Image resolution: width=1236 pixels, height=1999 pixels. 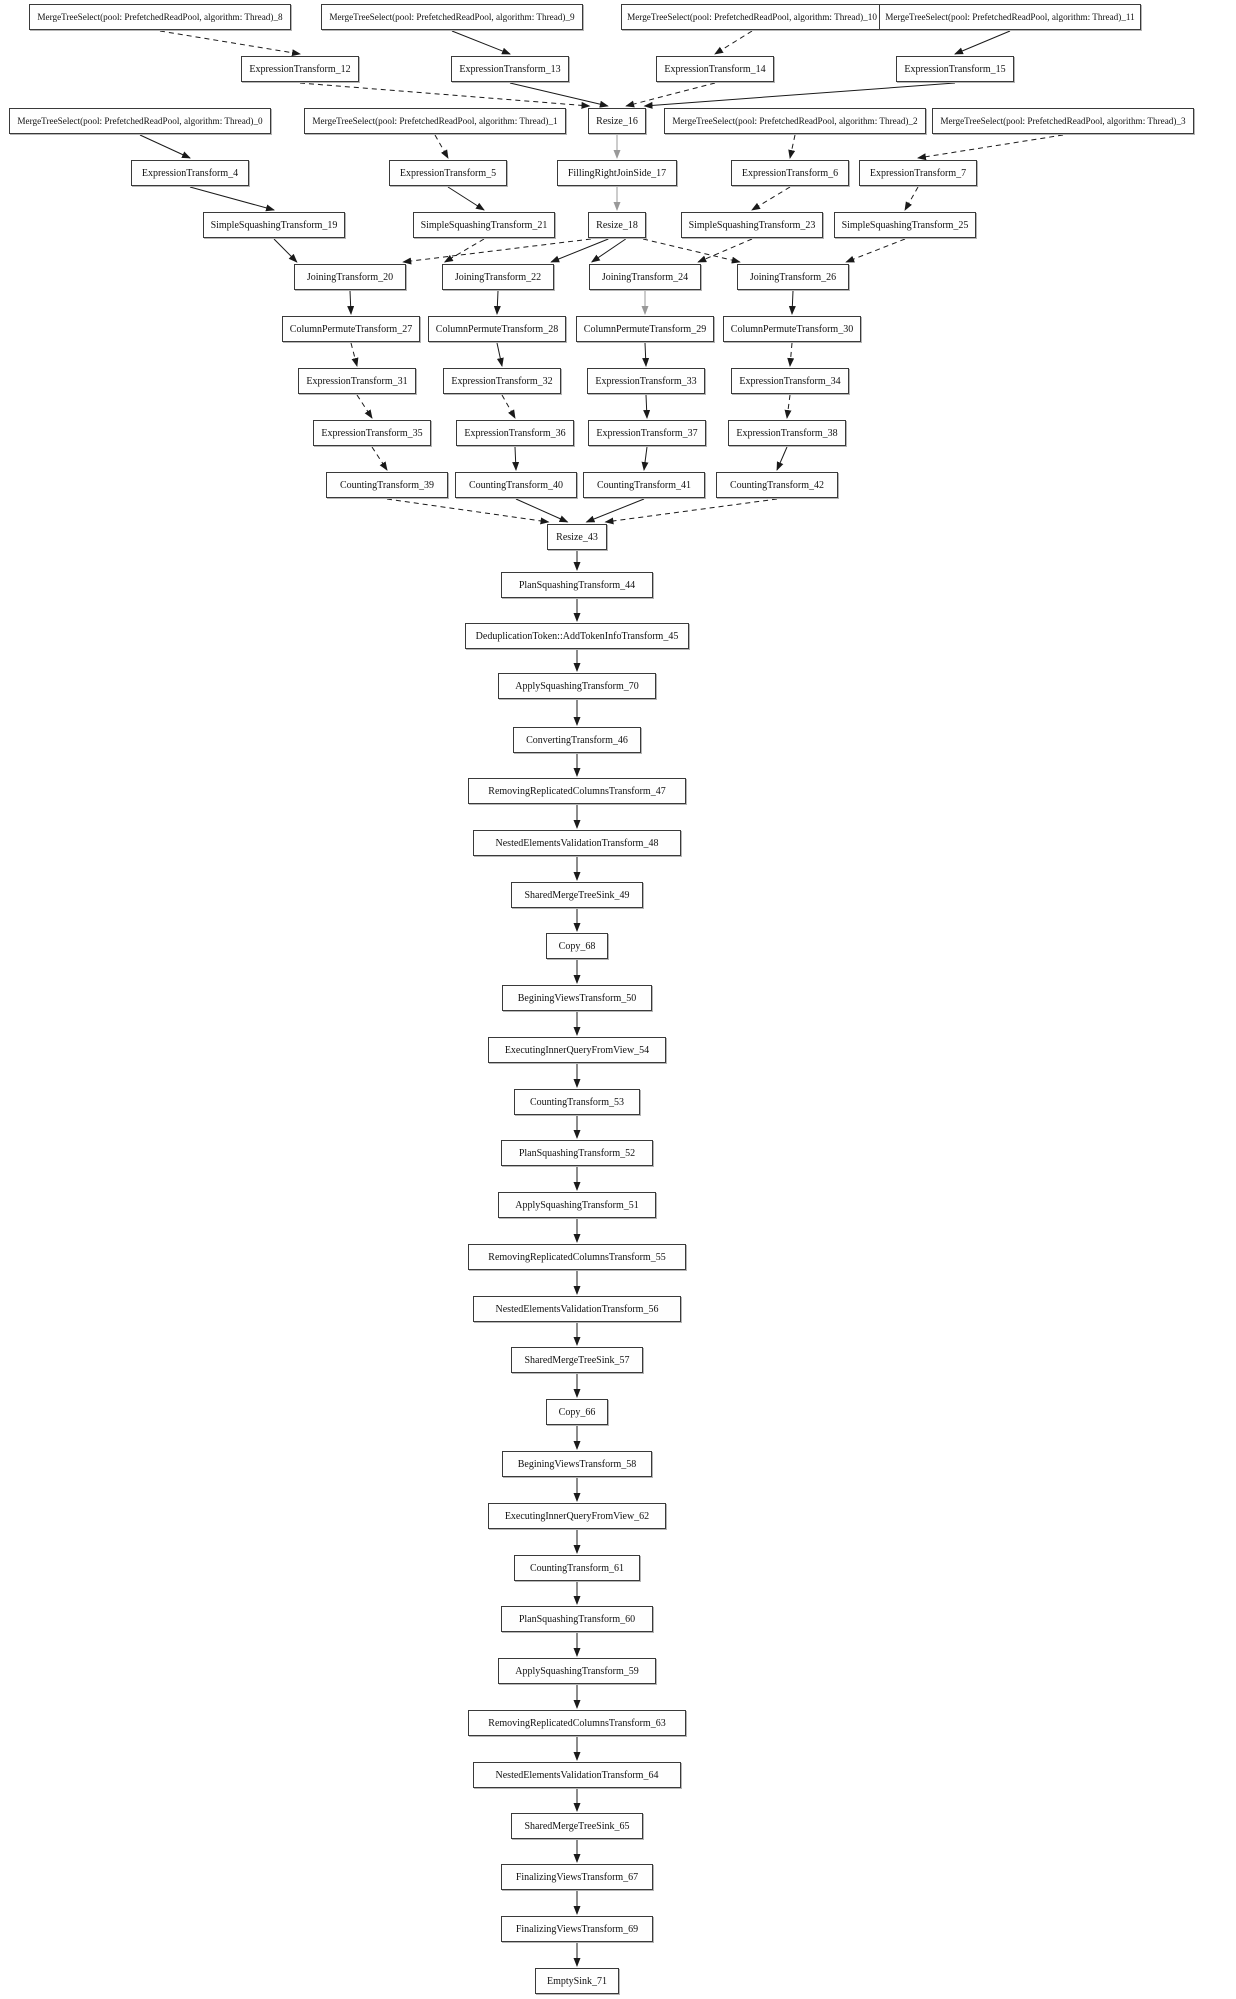 What do you see at coordinates (577, 1309) in the screenshot?
I see `node-nevt56: NestedElementsValidationTransform_56` at bounding box center [577, 1309].